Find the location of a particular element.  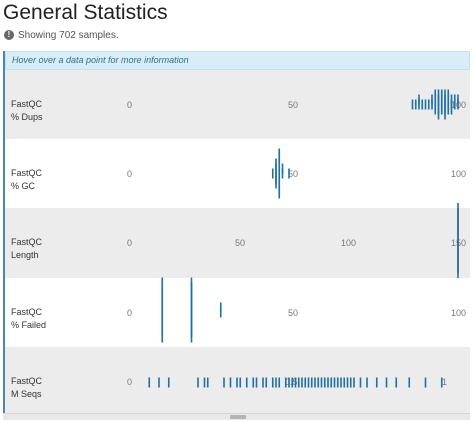

row-label-metric: % Failed is located at coordinates (29, 325).